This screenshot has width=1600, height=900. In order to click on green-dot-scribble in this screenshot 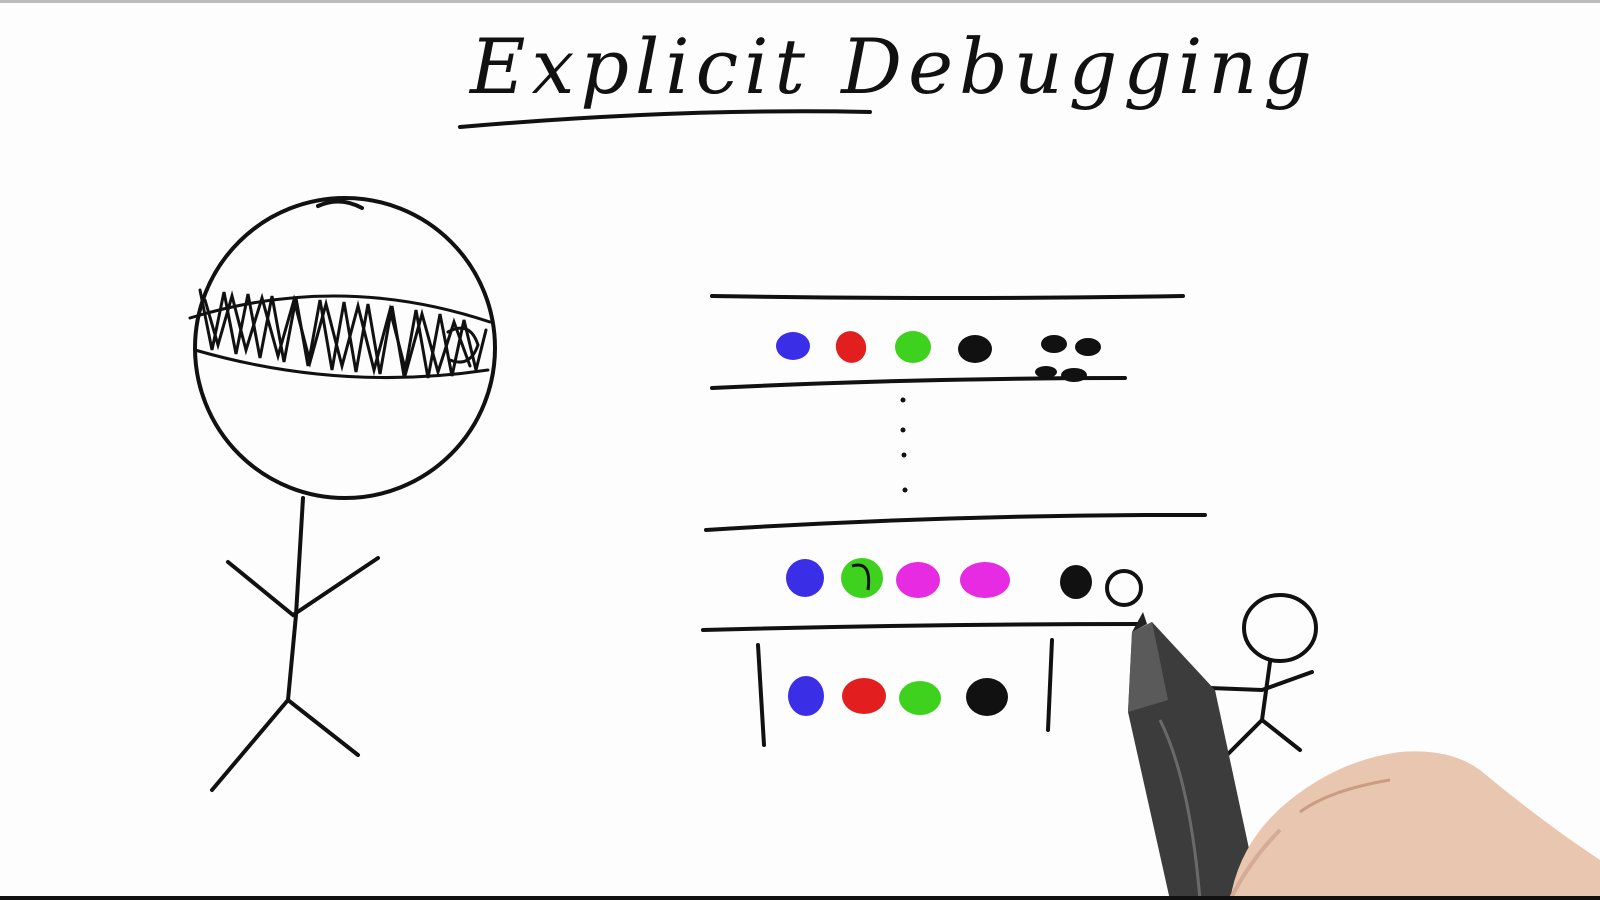, I will do `click(861, 577)`.